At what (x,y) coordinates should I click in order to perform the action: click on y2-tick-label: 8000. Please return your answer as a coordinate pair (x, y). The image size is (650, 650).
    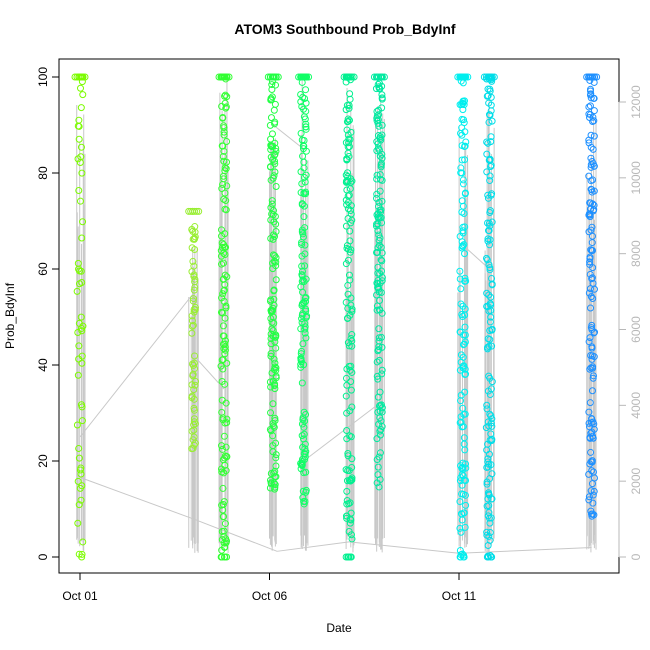
    Looking at the image, I should click on (636, 253).